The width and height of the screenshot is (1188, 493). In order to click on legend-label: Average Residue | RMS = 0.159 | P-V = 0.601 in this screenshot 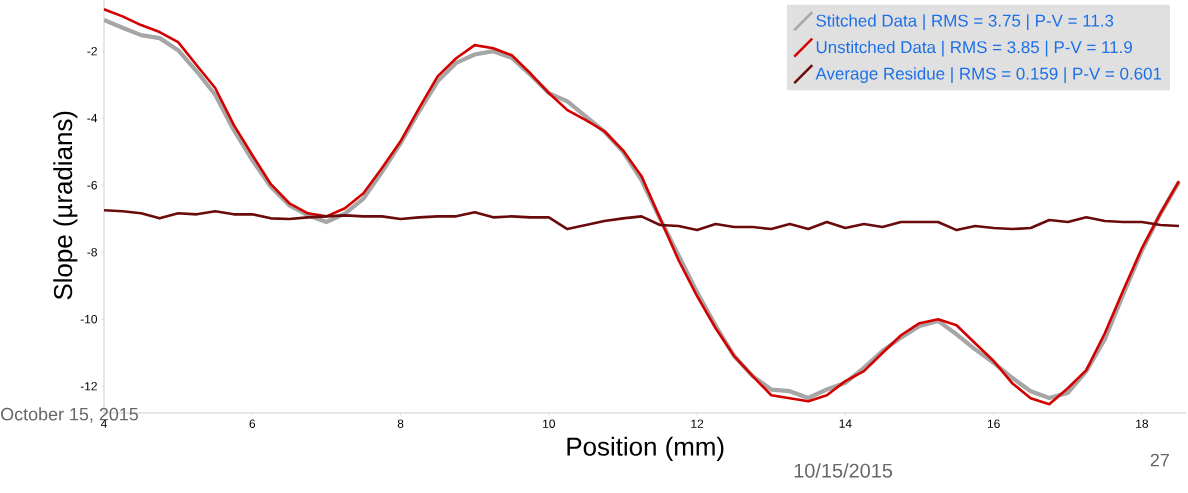, I will do `click(988, 75)`.